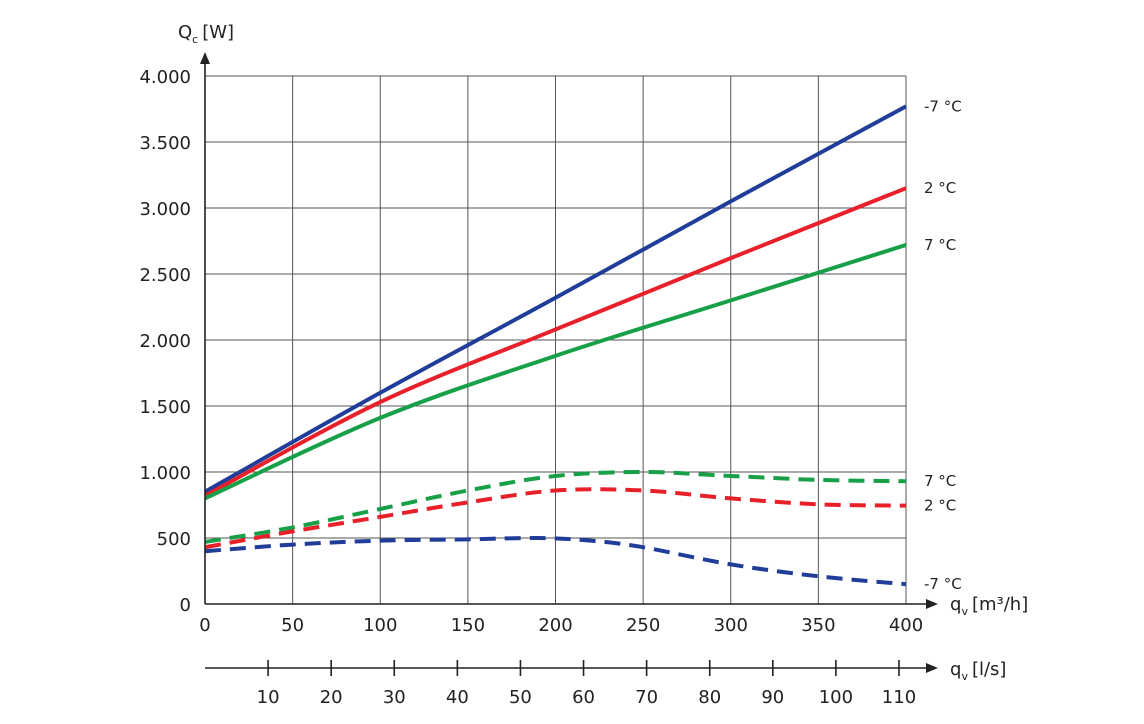  What do you see at coordinates (932, 668) in the screenshot?
I see `x2-axis-arrow` at bounding box center [932, 668].